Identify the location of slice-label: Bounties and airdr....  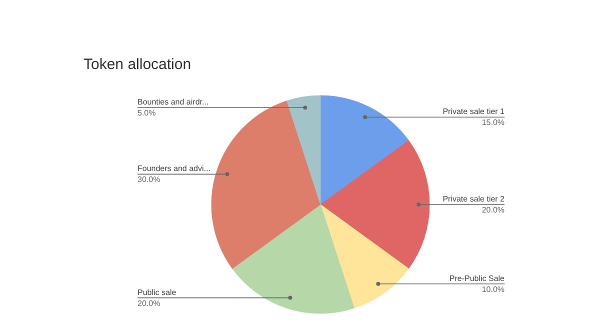
(173, 102).